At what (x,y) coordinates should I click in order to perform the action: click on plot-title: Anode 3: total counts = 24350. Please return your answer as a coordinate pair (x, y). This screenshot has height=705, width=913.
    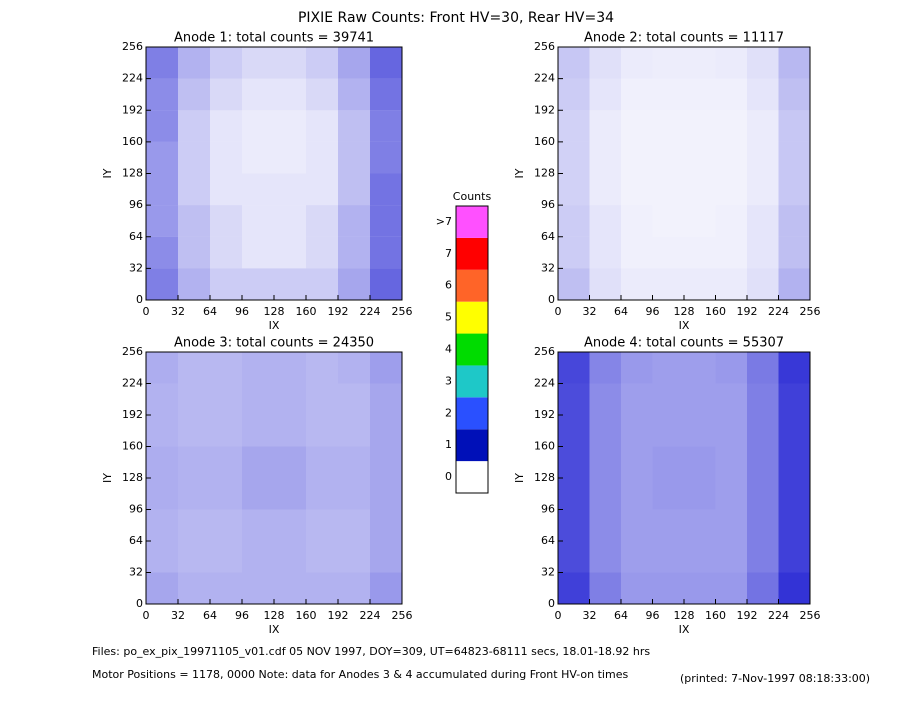
    Looking at the image, I should click on (274, 343).